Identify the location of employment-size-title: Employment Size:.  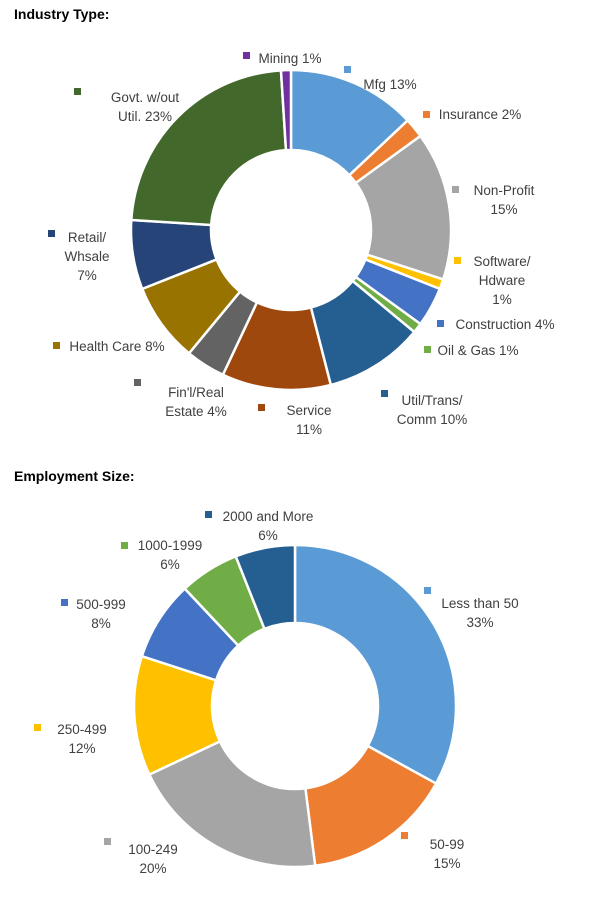
(74, 476).